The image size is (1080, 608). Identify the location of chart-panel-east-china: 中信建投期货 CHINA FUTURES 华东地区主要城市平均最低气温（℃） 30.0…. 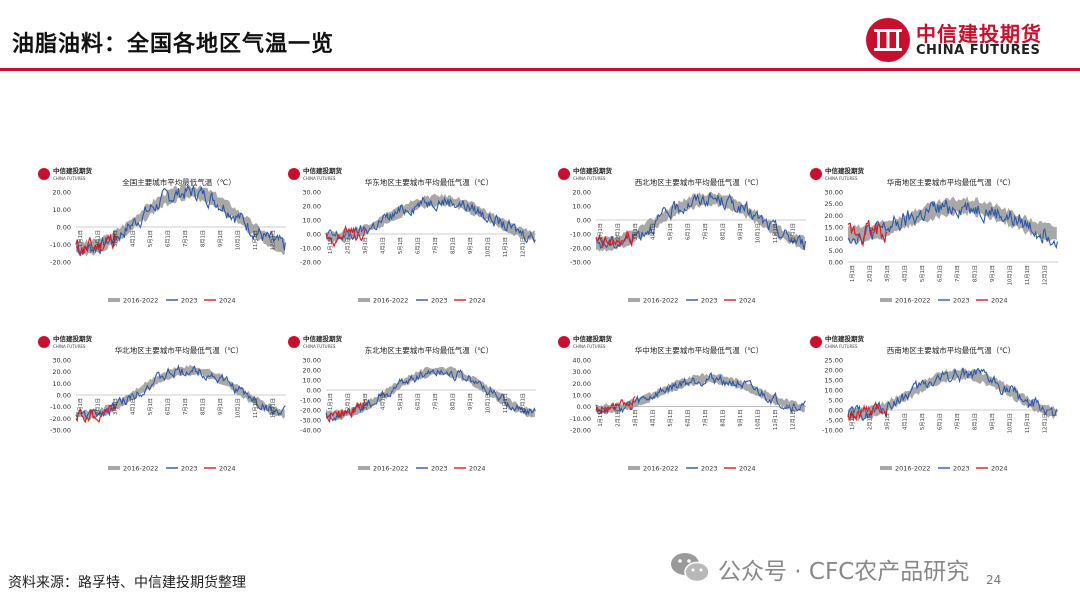
(413, 240).